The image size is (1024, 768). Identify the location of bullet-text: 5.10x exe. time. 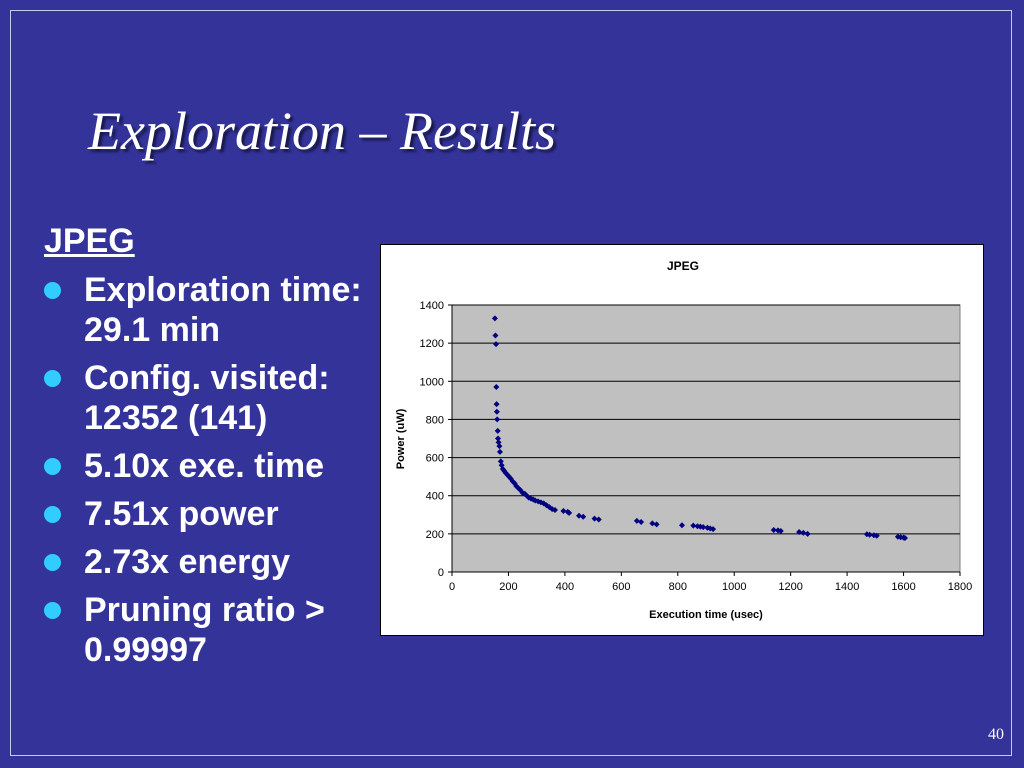
(204, 466).